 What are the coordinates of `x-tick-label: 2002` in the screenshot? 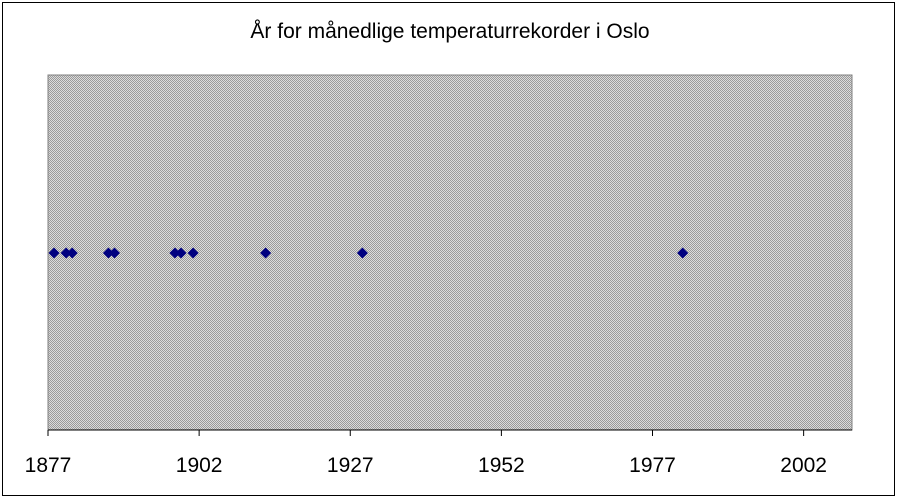 It's located at (803, 465).